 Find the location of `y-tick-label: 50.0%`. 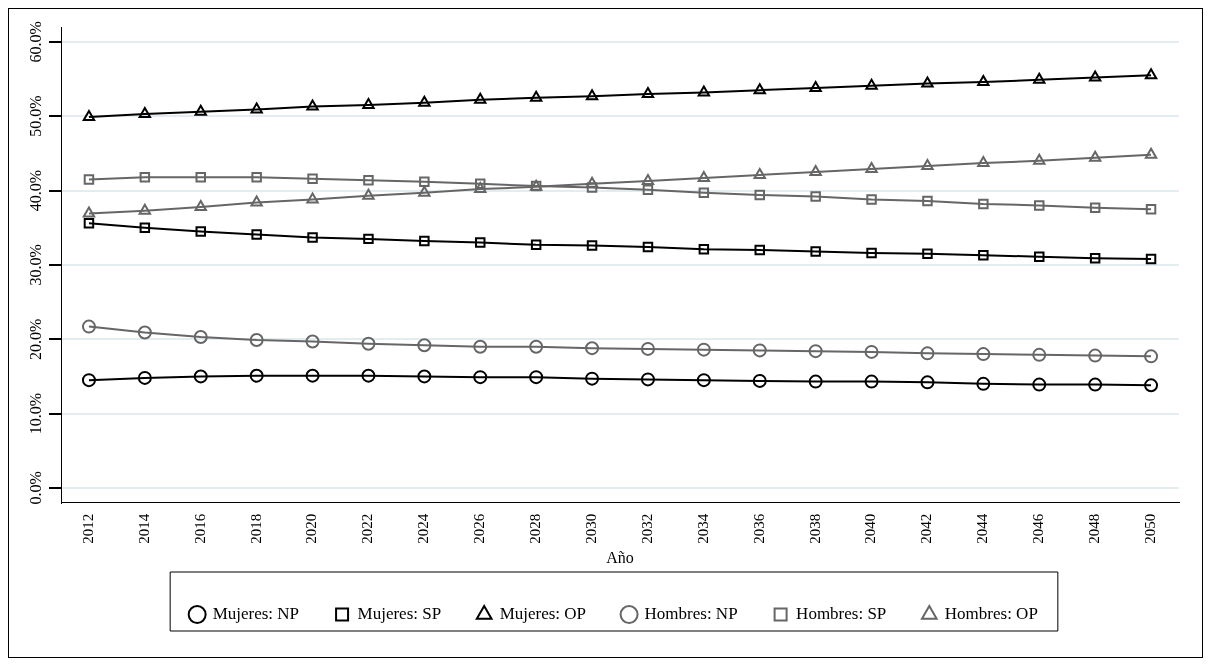

y-tick-label: 50.0% is located at coordinates (36, 116).